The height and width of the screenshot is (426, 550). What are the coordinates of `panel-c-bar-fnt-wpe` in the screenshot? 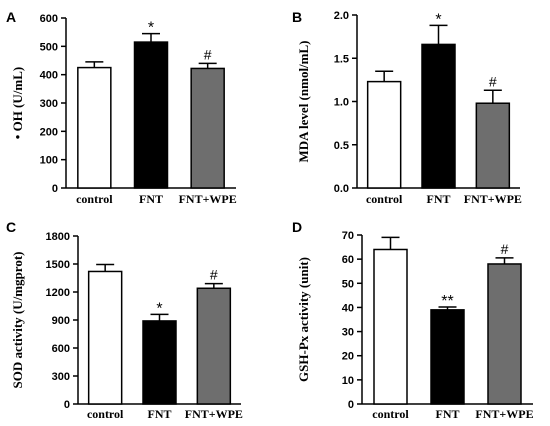 It's located at (214, 346).